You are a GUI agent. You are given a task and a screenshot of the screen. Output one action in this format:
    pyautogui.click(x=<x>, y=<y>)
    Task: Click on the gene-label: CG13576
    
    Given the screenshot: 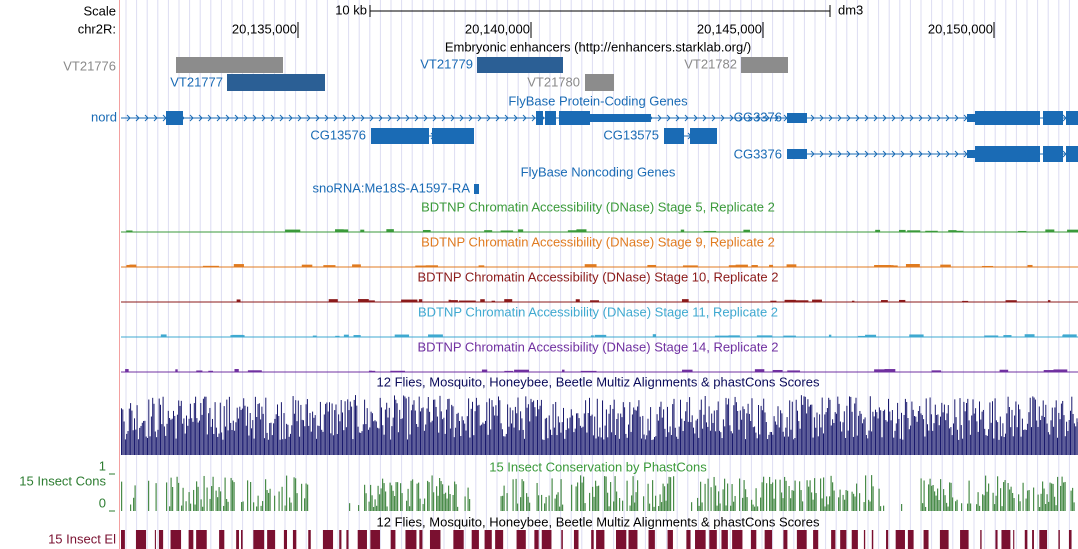 What is the action you would take?
    pyautogui.click(x=338, y=134)
    